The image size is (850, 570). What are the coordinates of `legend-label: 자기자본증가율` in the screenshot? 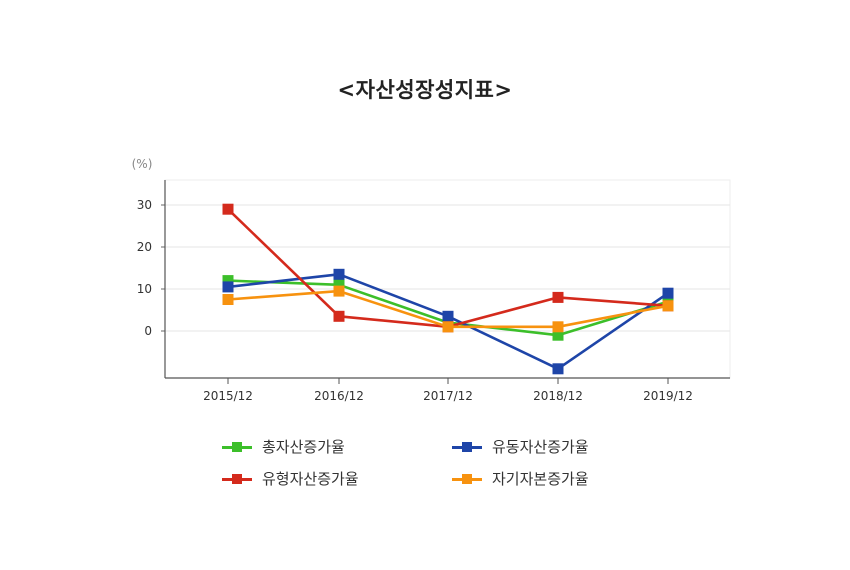 It's located at (540, 479).